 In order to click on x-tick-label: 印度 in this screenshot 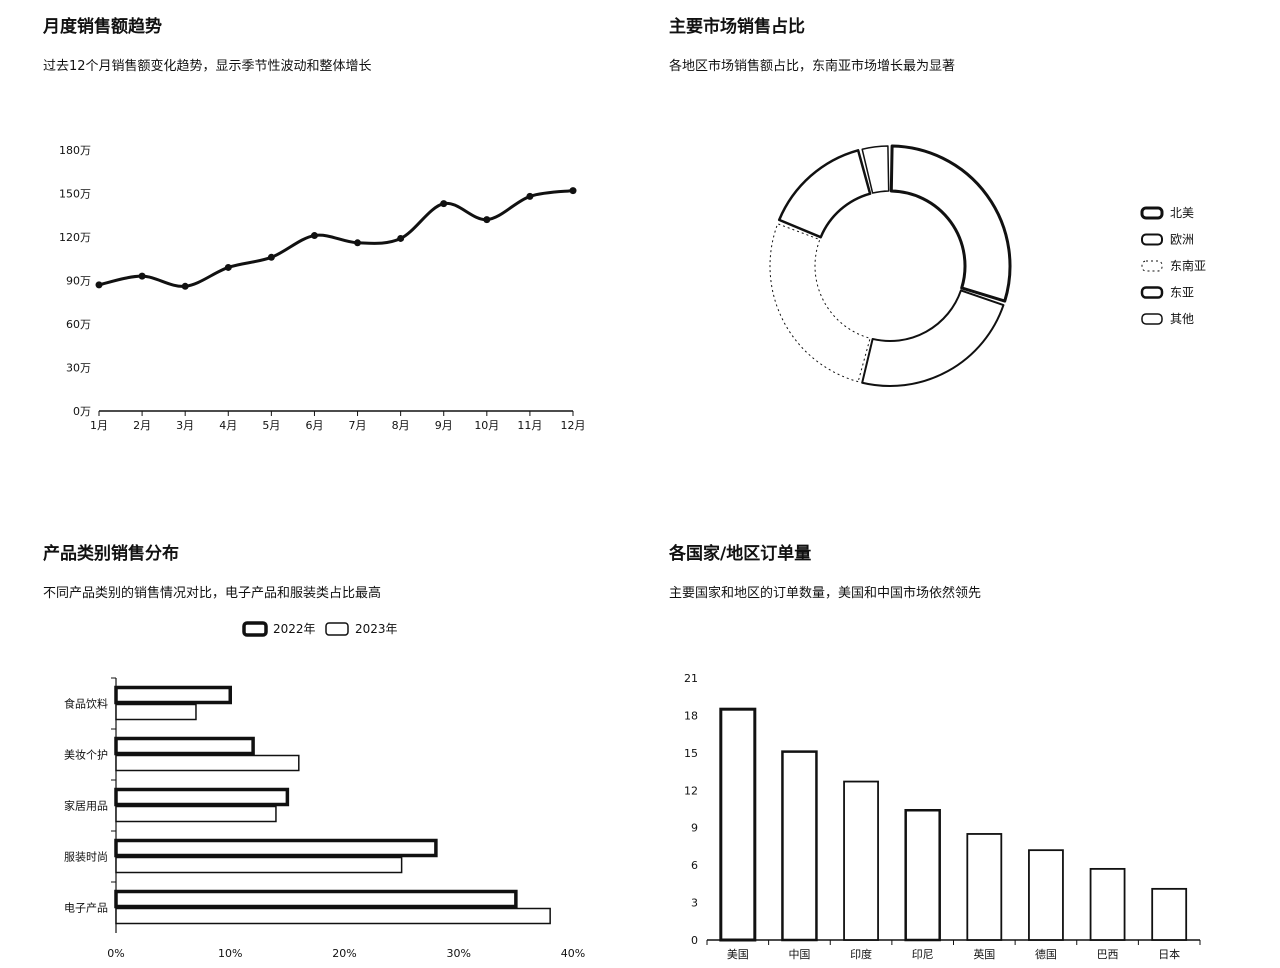, I will do `click(861, 954)`.